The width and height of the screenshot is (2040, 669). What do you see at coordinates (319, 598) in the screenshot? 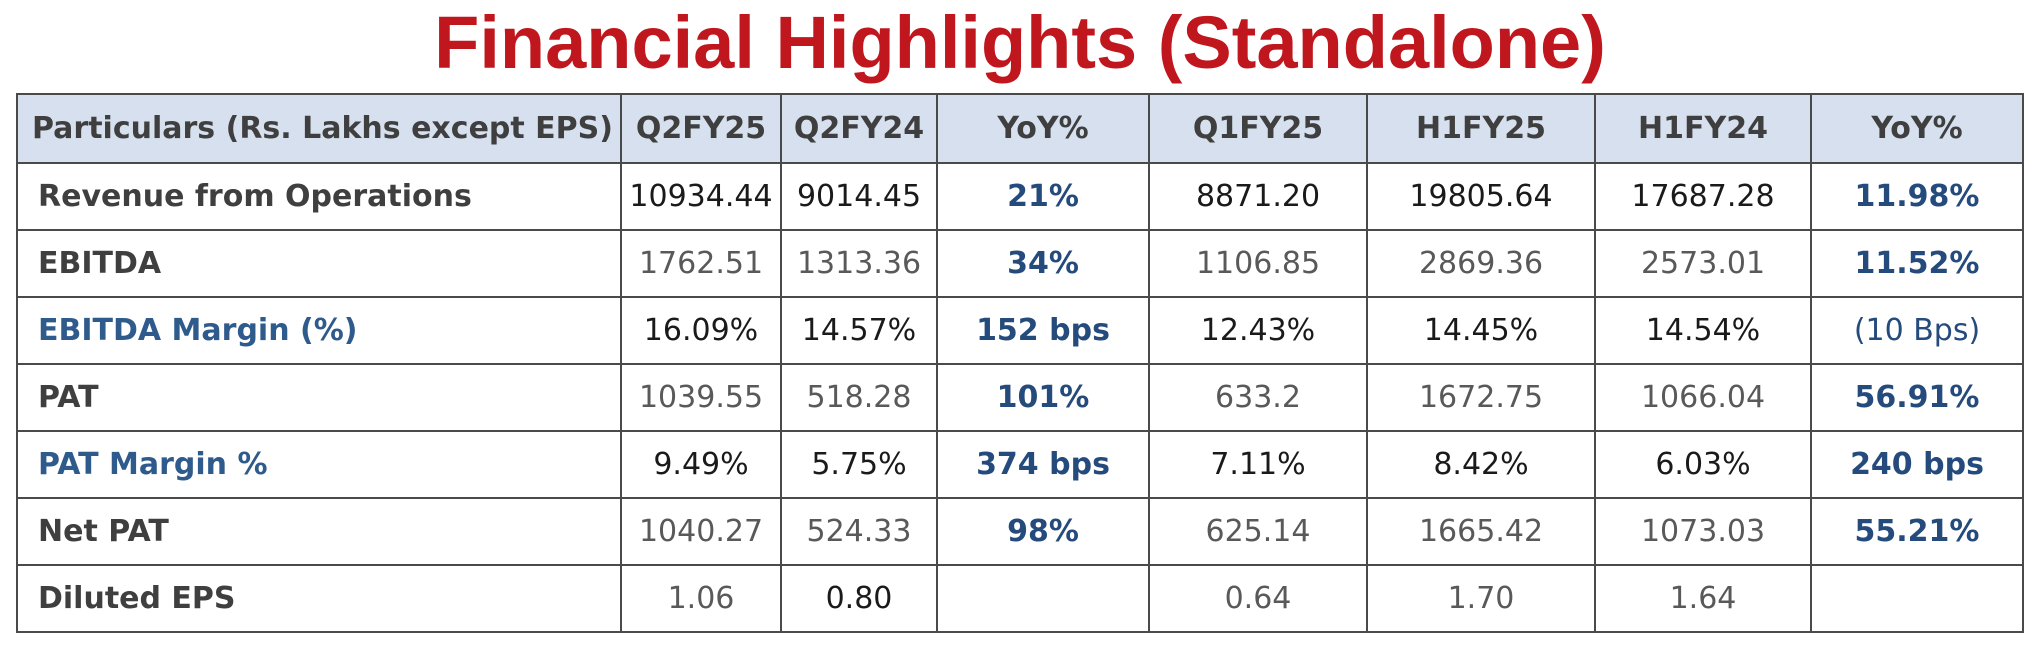
I see `row-label: Diluted EPS` at bounding box center [319, 598].